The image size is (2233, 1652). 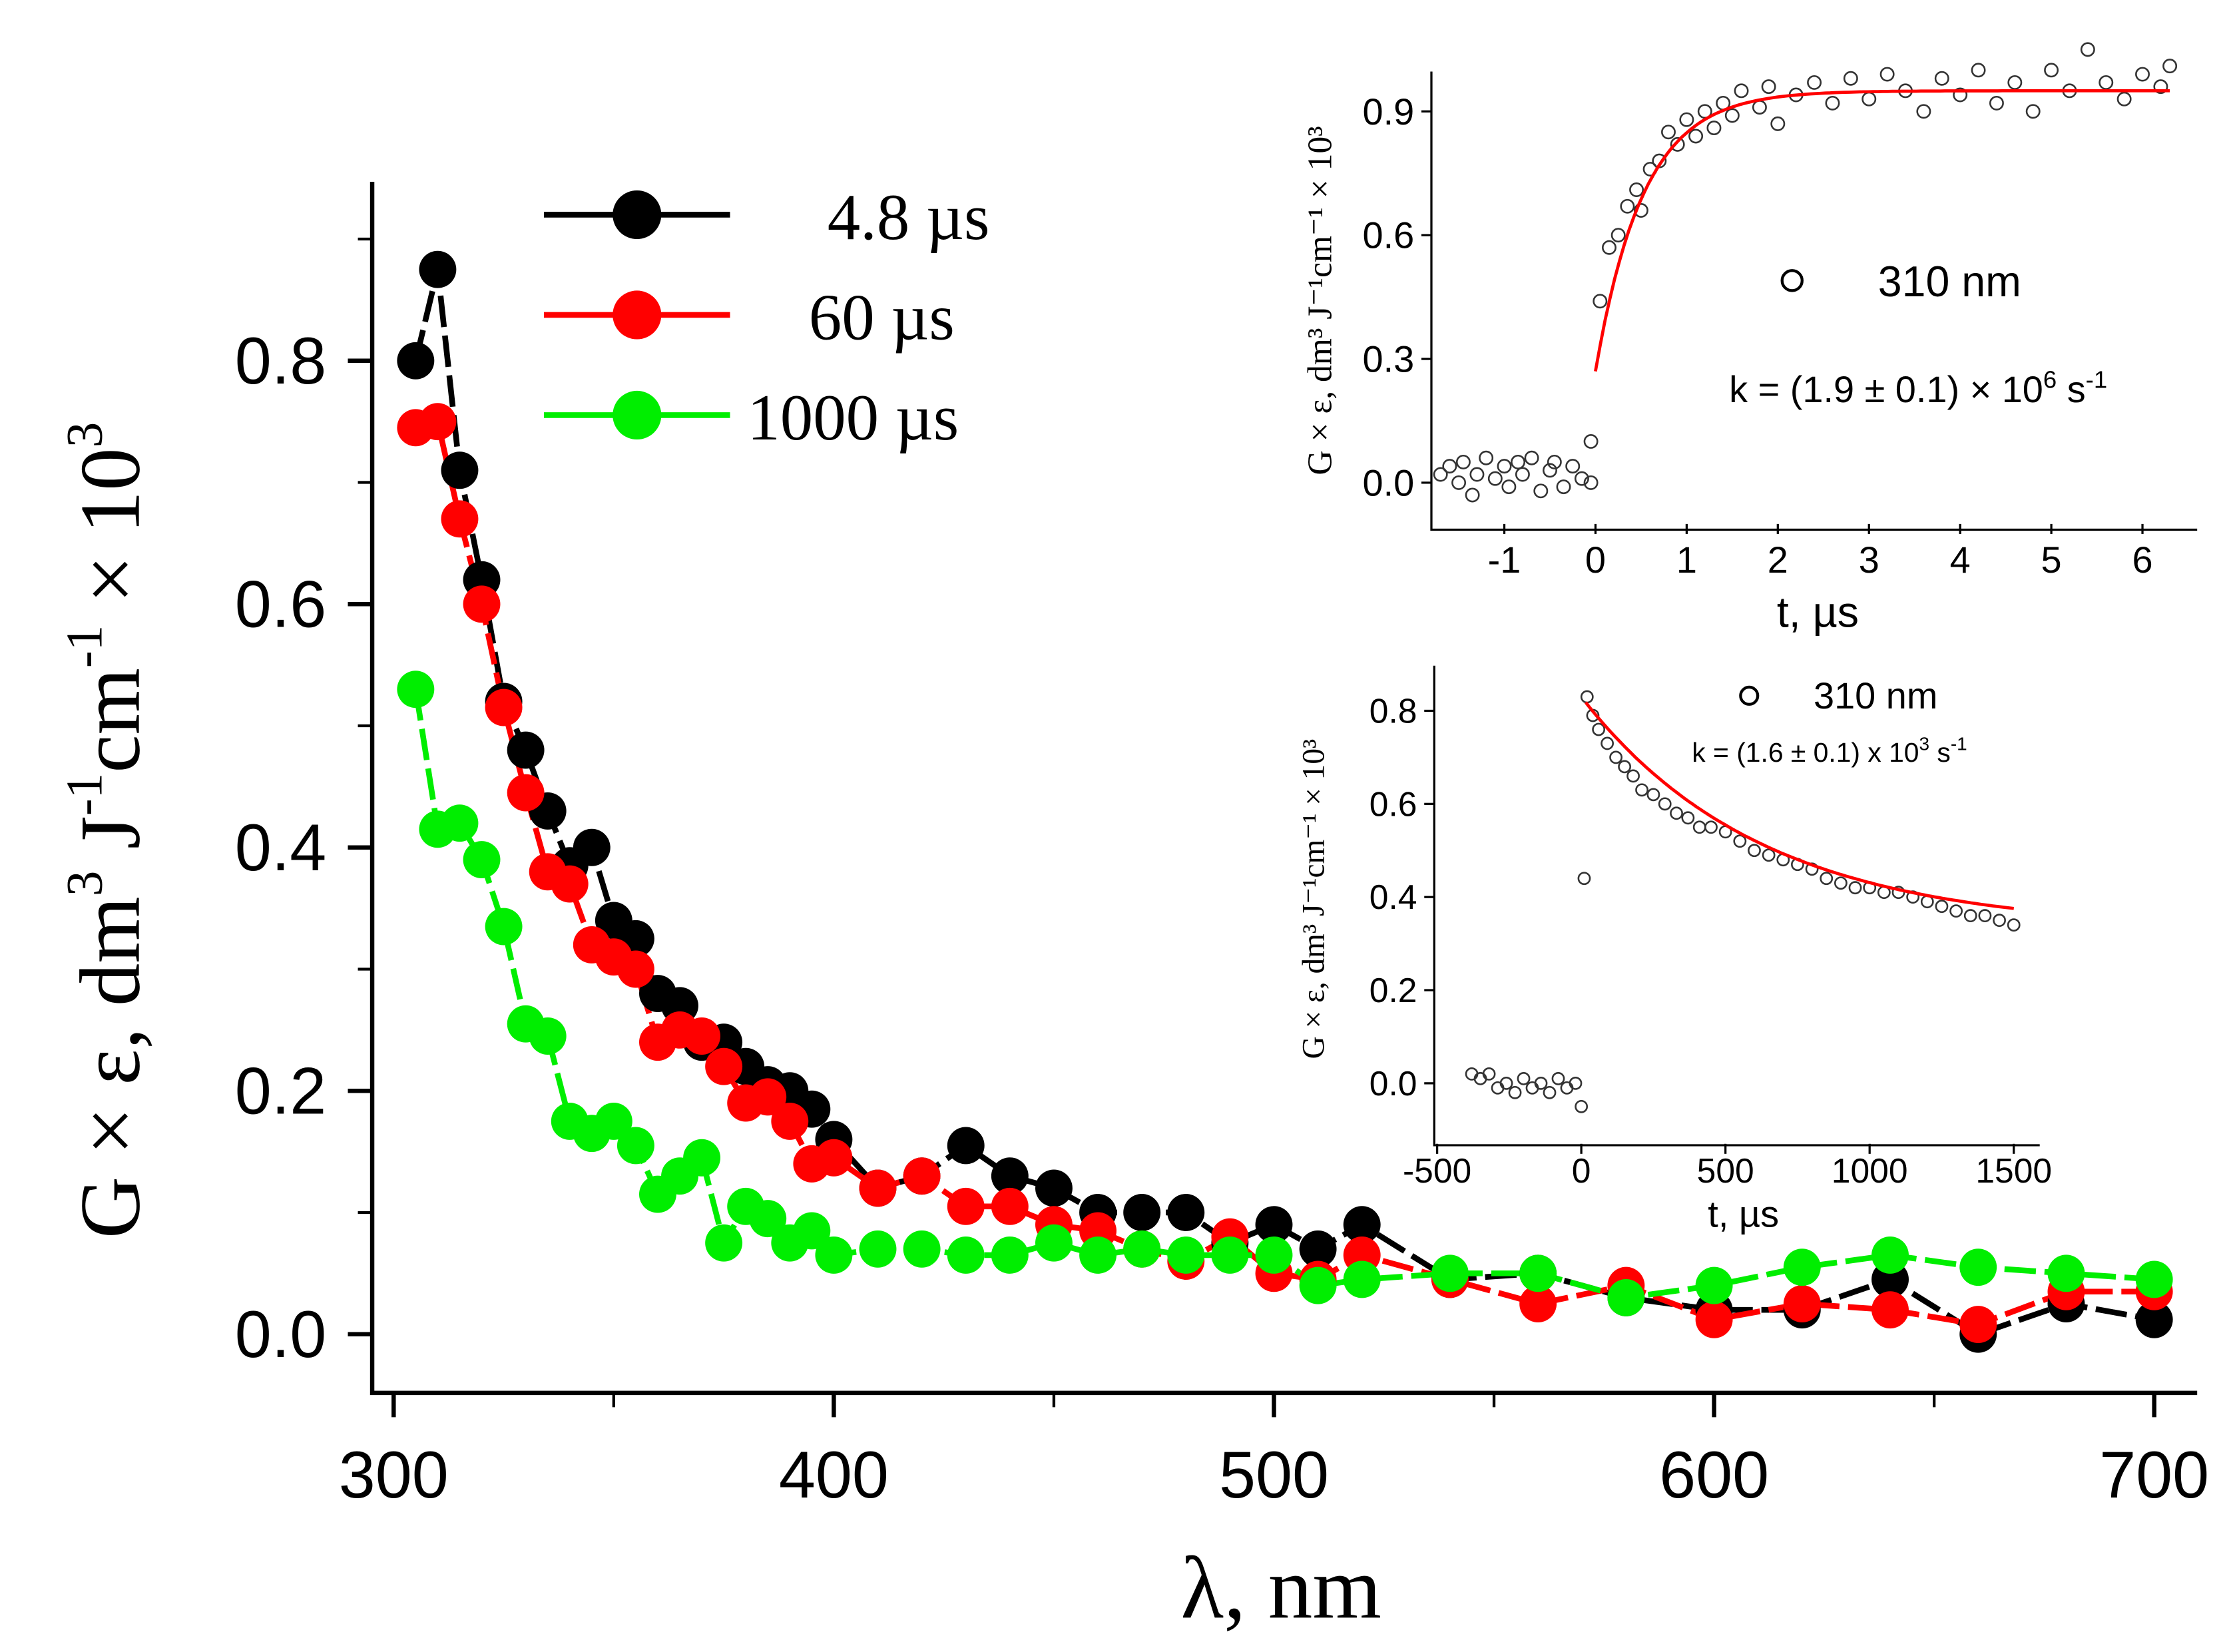 What do you see at coordinates (1393, 1083) in the screenshot?
I see `inset2-y-tick-label: 0.0` at bounding box center [1393, 1083].